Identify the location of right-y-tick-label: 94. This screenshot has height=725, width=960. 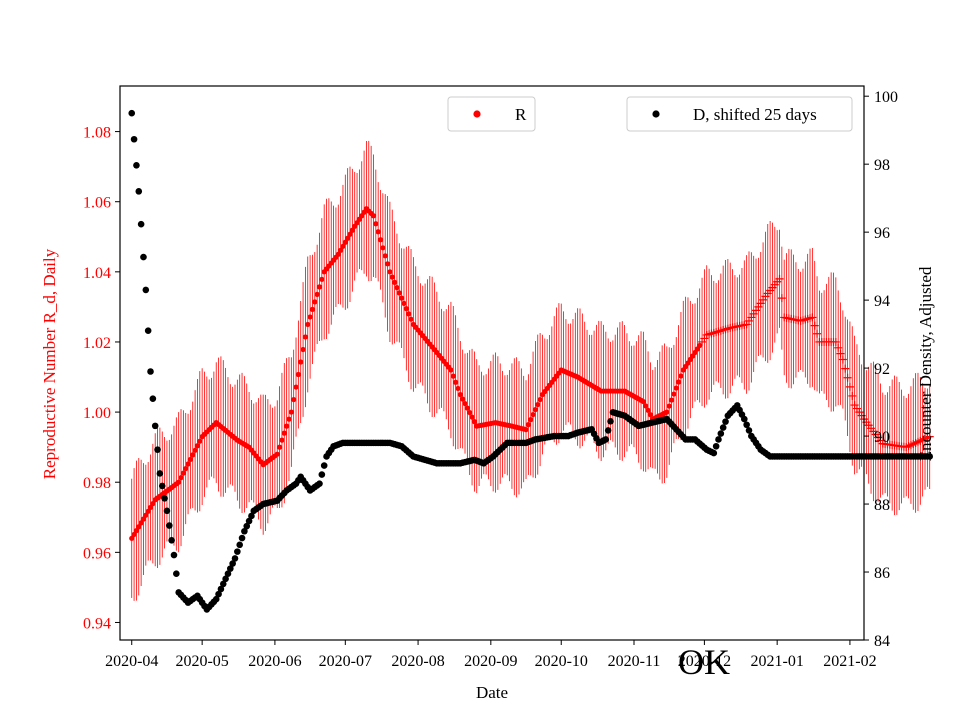
(882, 301).